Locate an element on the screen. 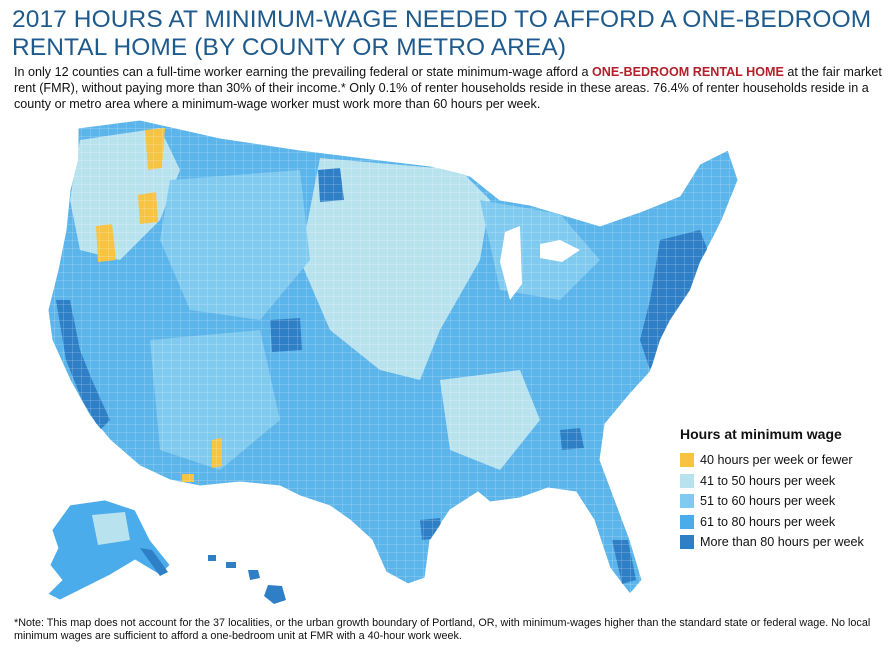 This screenshot has width=893, height=650. great-lakes-water is located at coordinates (540, 263).